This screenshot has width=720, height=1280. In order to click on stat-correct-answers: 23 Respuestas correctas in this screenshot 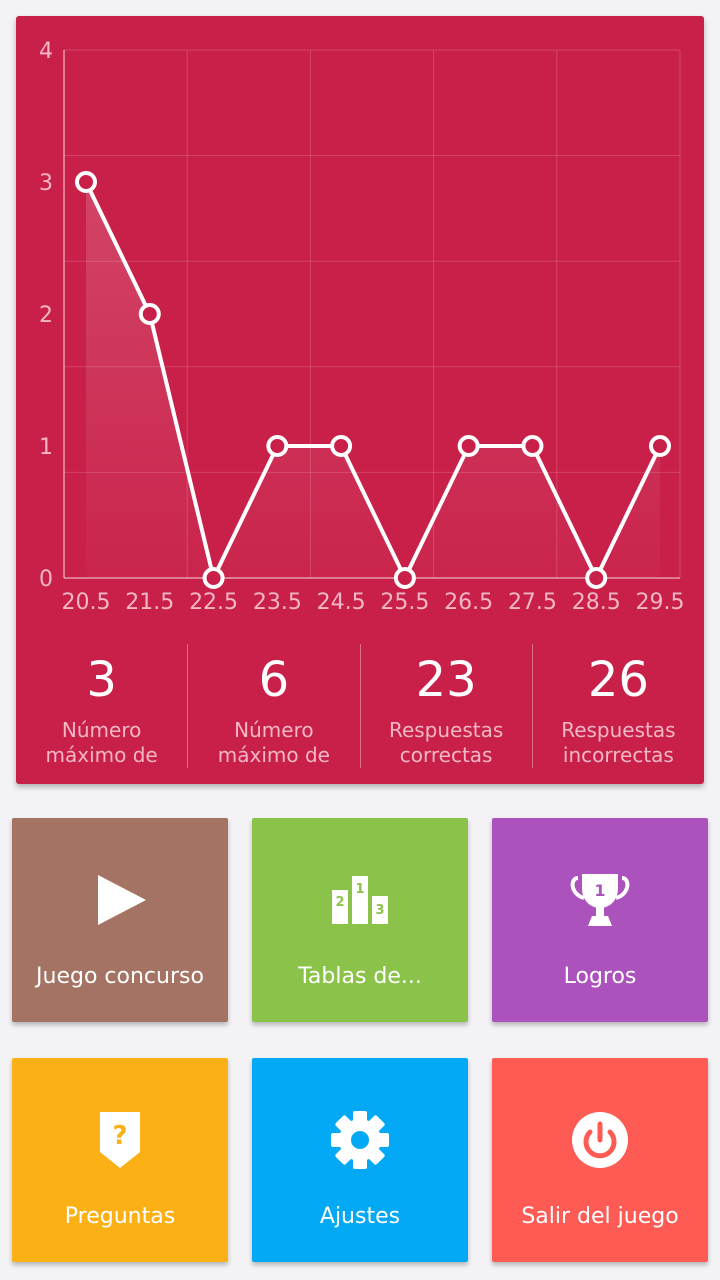, I will do `click(445, 706)`.